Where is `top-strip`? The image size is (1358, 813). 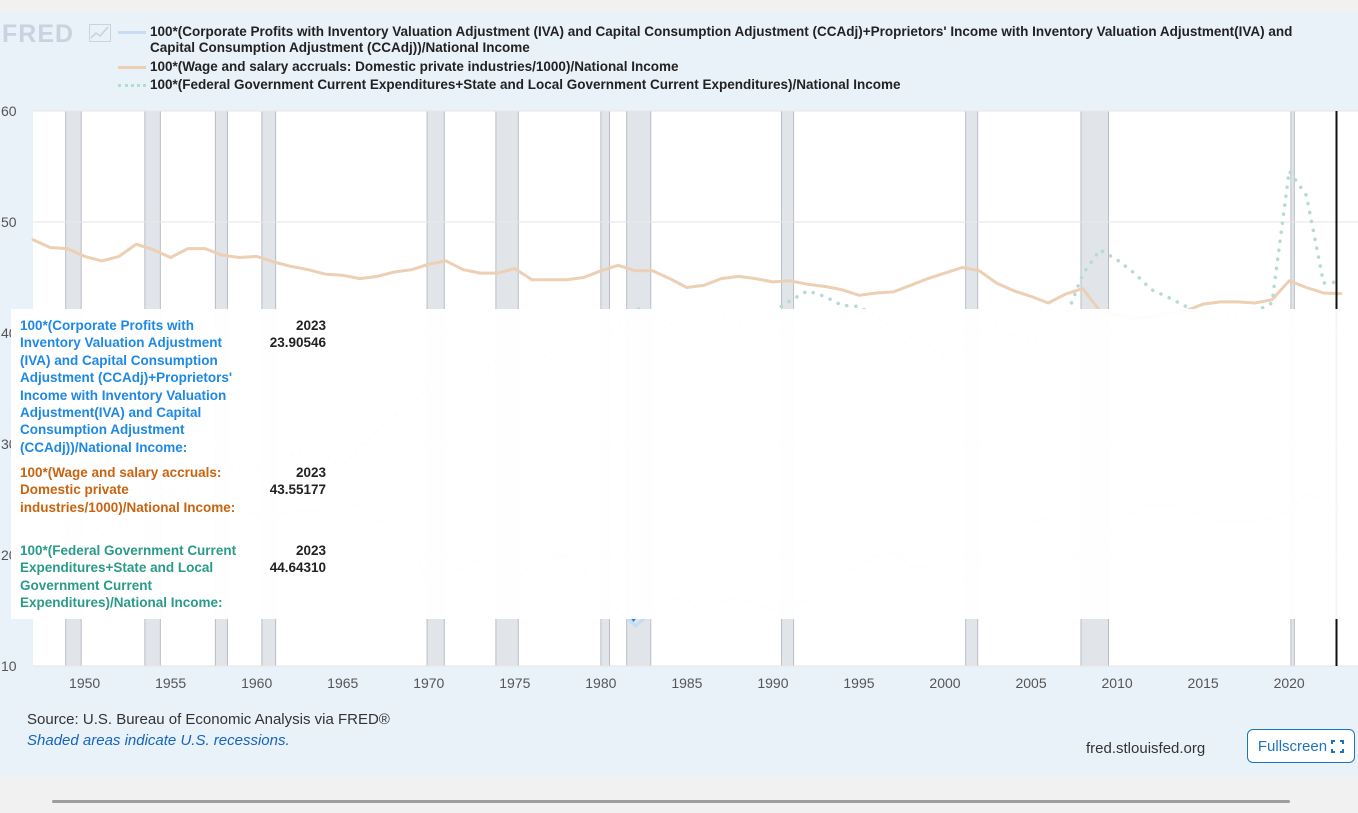 top-strip is located at coordinates (679, 6).